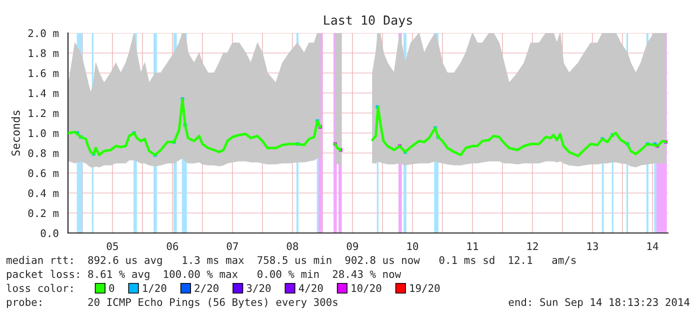  What do you see at coordinates (39, 288) in the screenshot?
I see `legend-title: loss color:` at bounding box center [39, 288].